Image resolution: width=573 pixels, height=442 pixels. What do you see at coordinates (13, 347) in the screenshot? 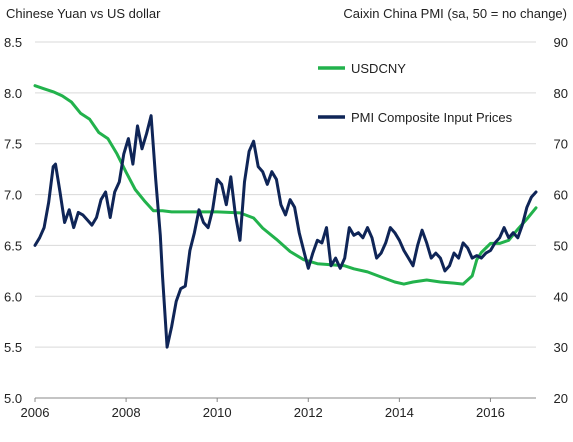
I see `y-left-tick-label: 5.5` at bounding box center [13, 347].